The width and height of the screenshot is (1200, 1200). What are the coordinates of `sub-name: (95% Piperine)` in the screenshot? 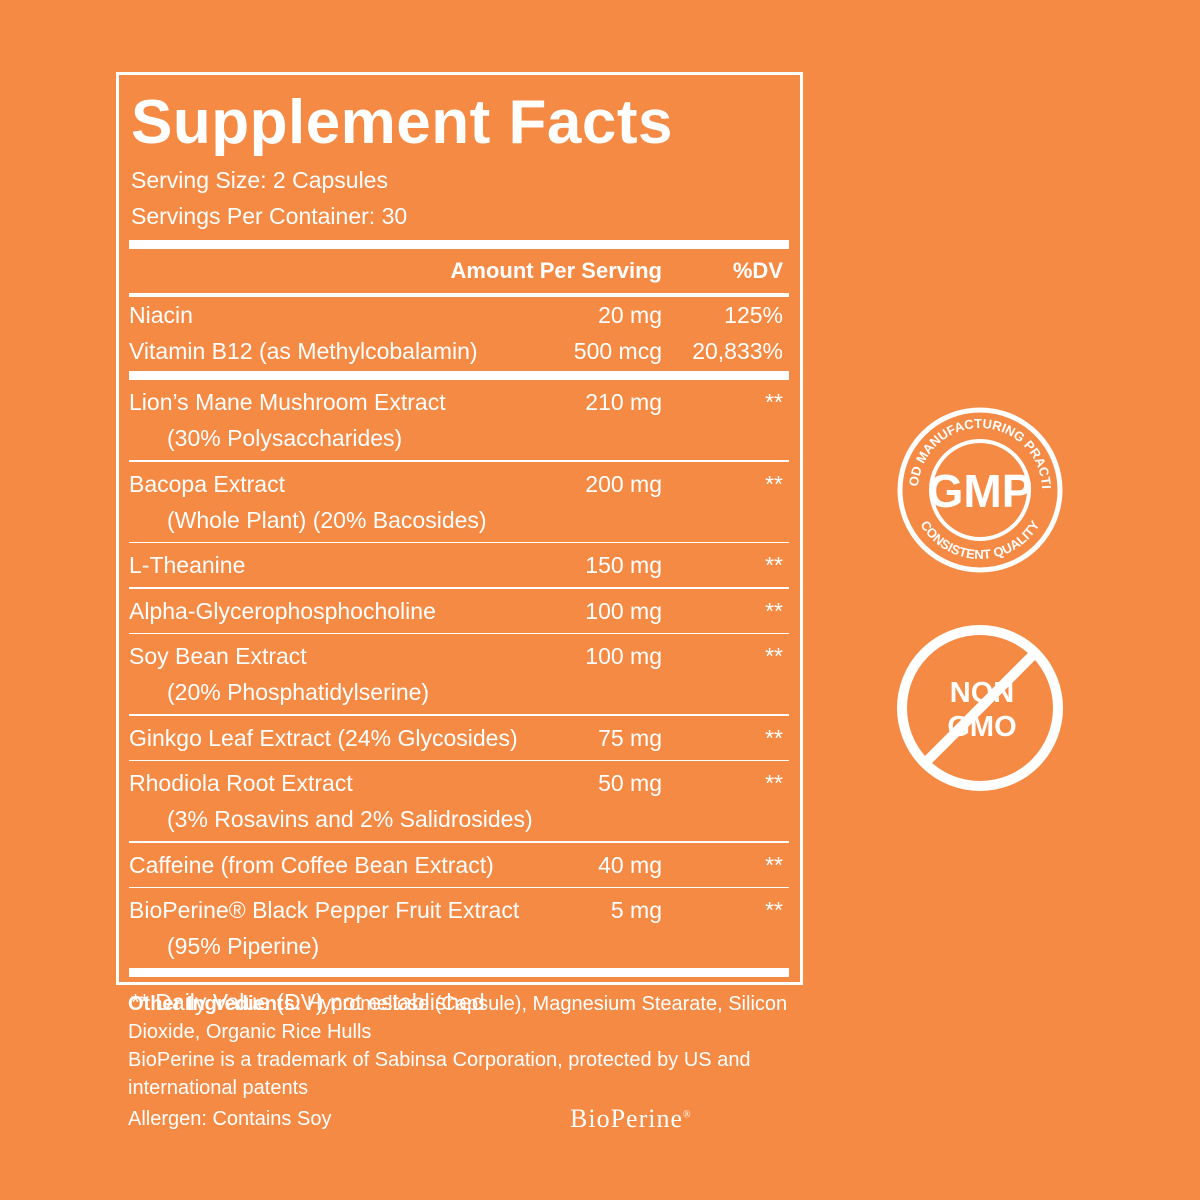 It's located at (243, 946).